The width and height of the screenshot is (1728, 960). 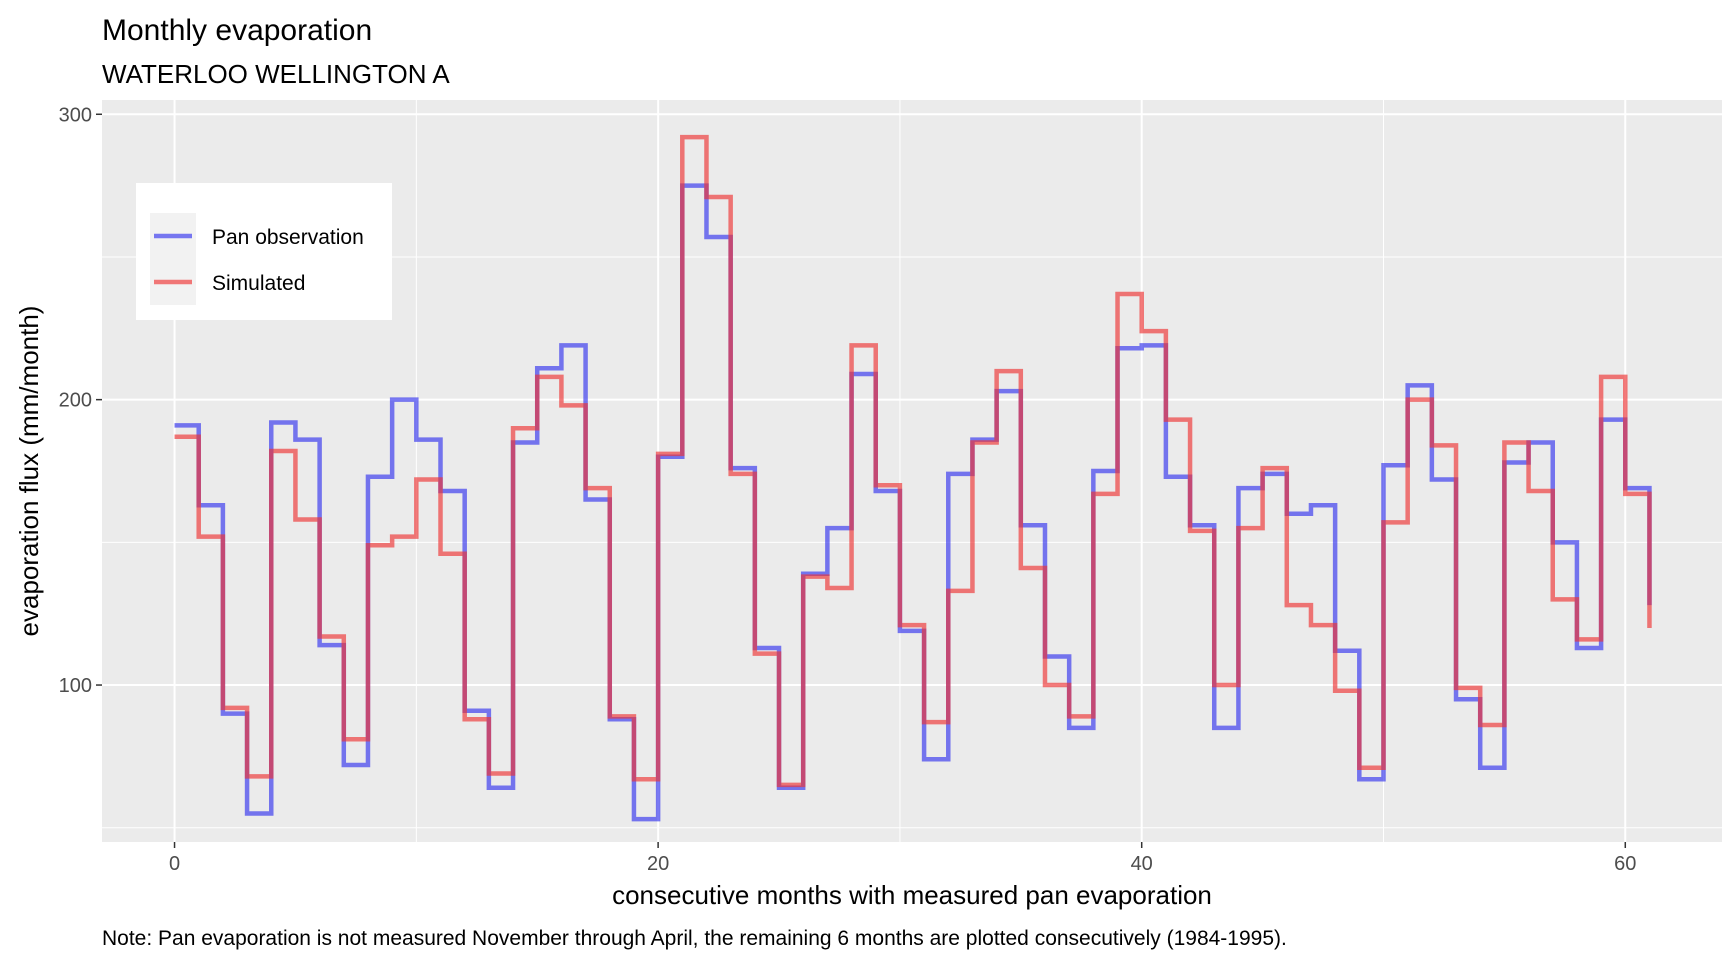 What do you see at coordinates (174, 864) in the screenshot?
I see `x-tick-label: 0` at bounding box center [174, 864].